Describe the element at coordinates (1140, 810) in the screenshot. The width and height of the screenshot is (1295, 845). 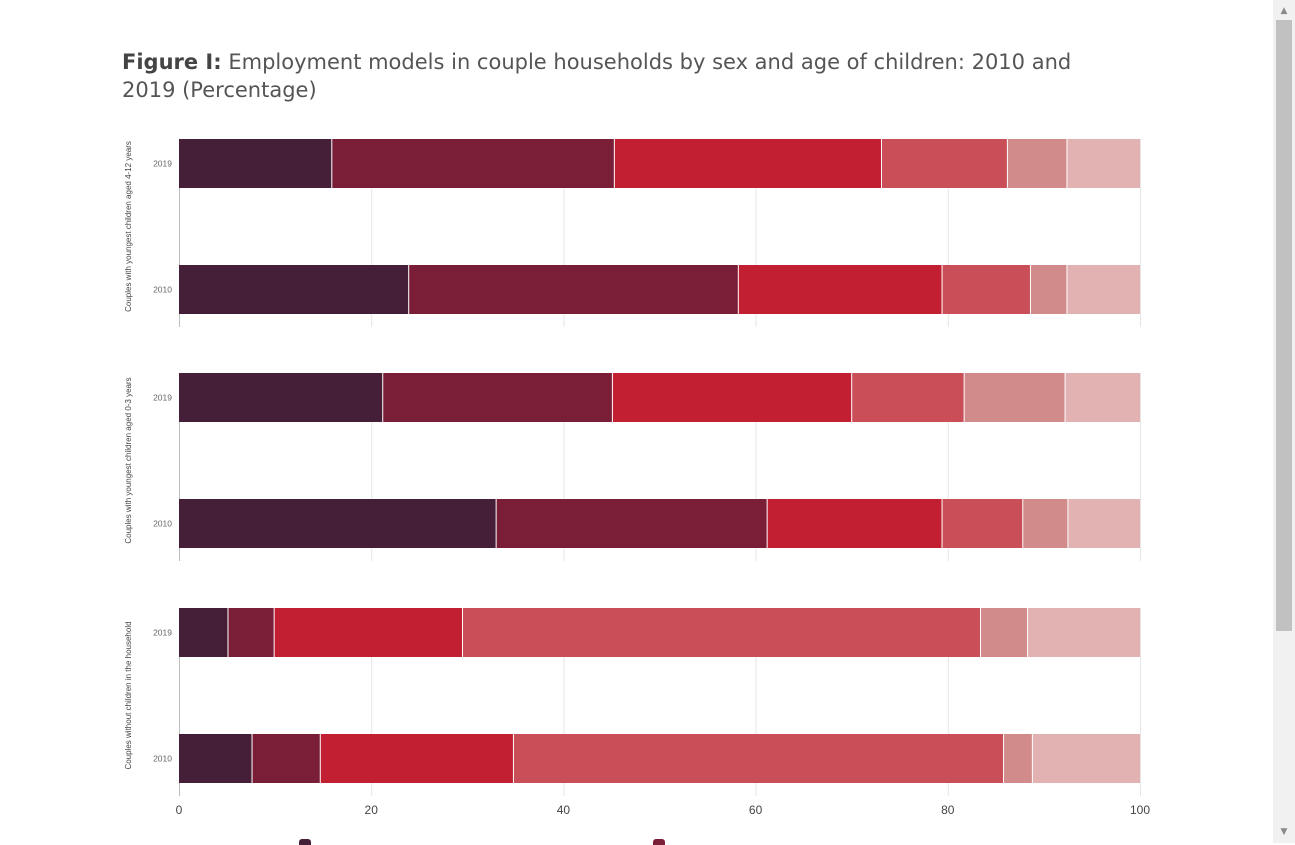
I see `x-tick-label: 100` at that location.